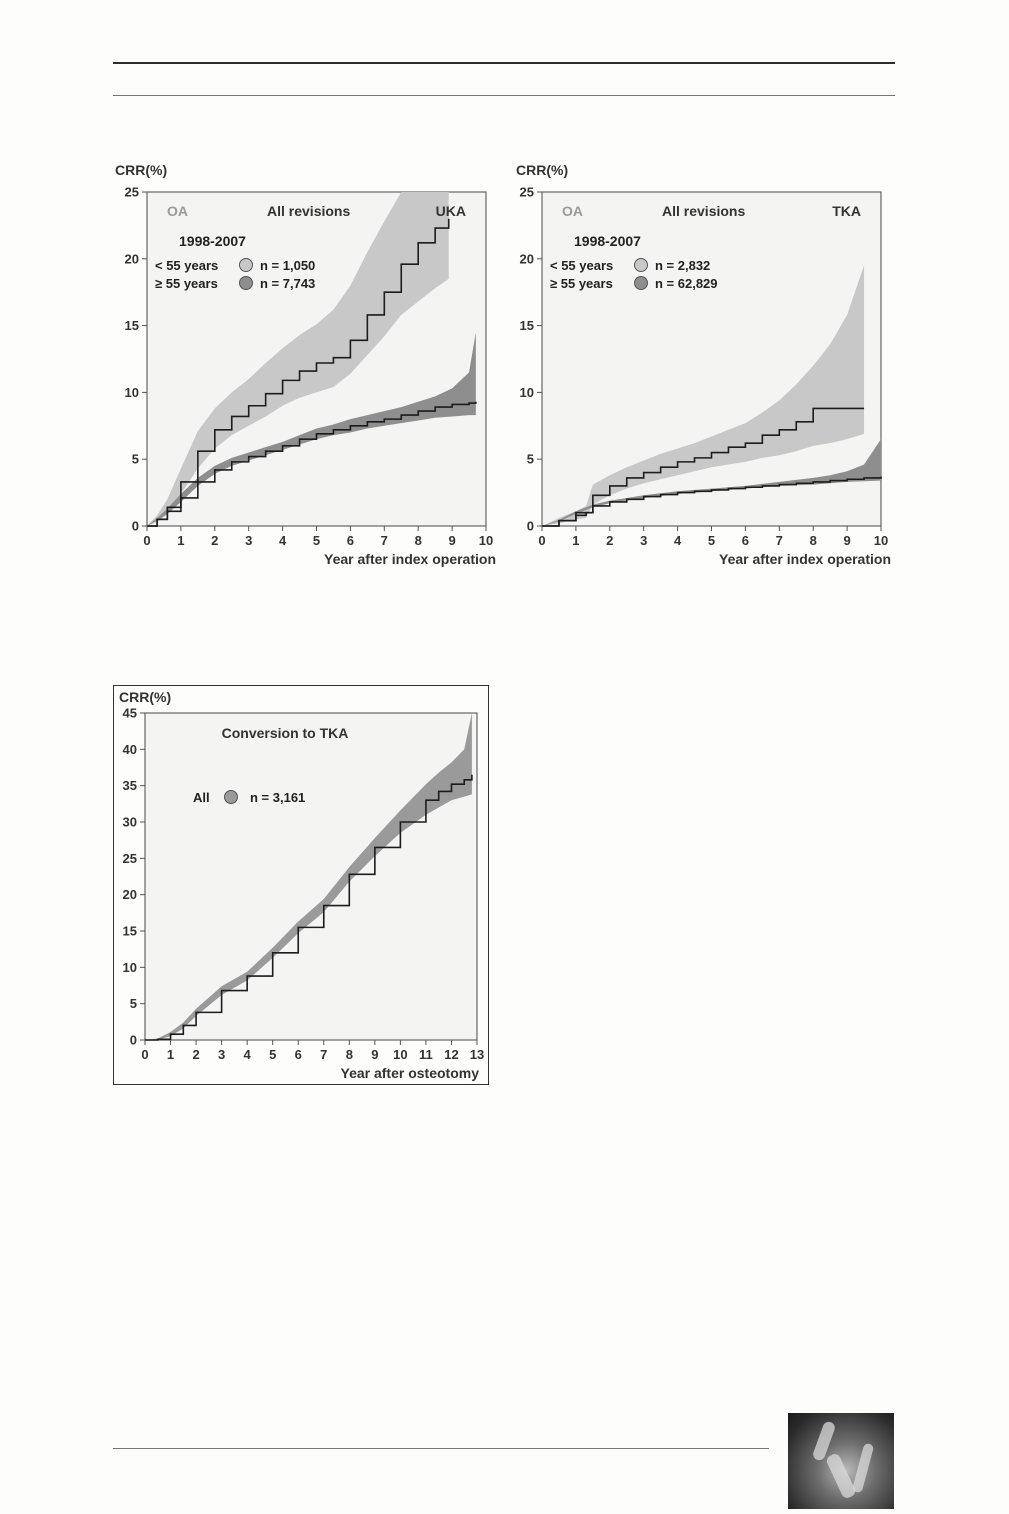  I want to click on tka-legend-n-2: n = 62,829, so click(686, 283).